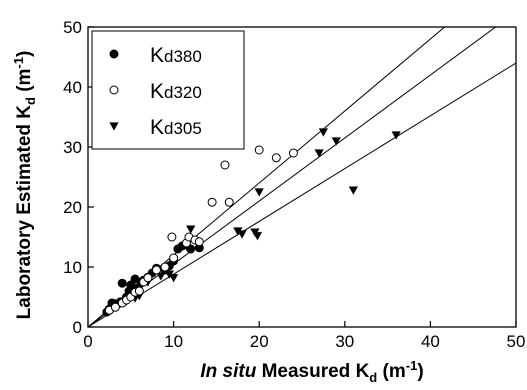 This screenshot has width=527, height=390. Describe the element at coordinates (259, 341) in the screenshot. I see `x-tick-label: 20` at that location.